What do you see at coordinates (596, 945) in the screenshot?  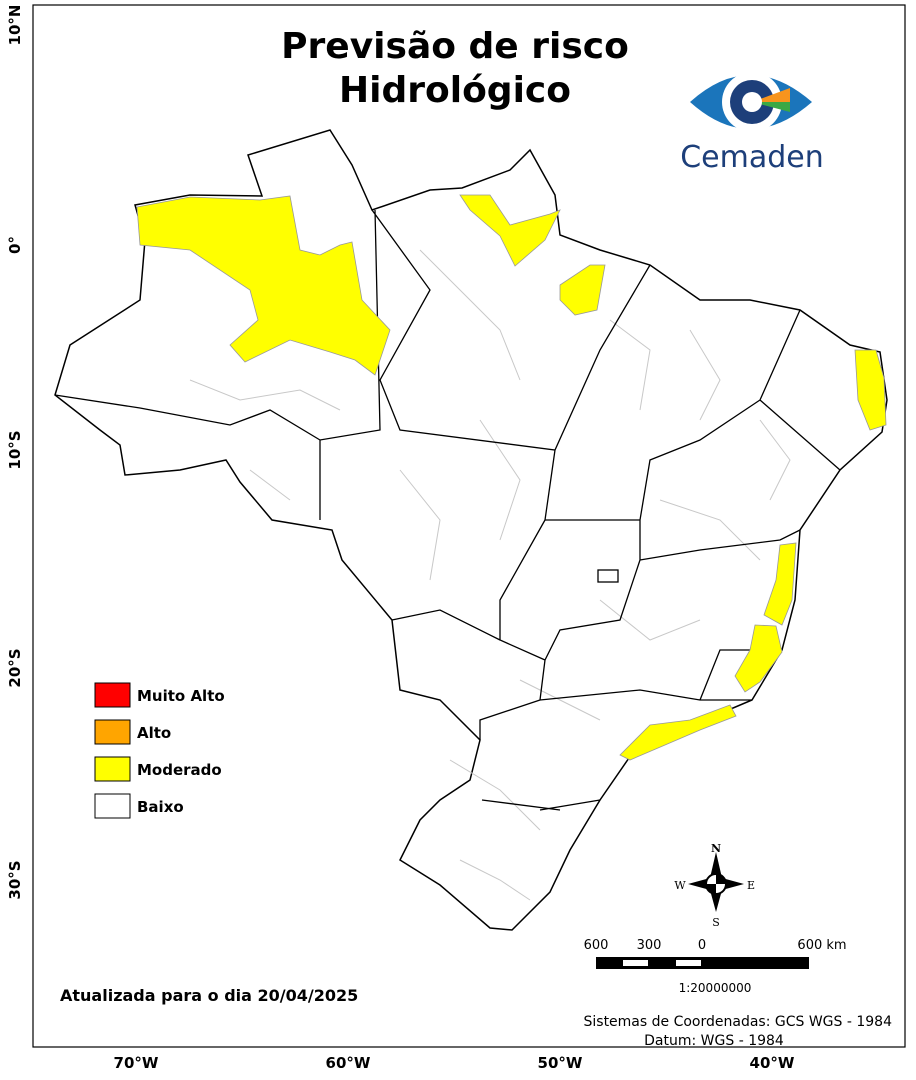 I see `scale-label: 600` at bounding box center [596, 945].